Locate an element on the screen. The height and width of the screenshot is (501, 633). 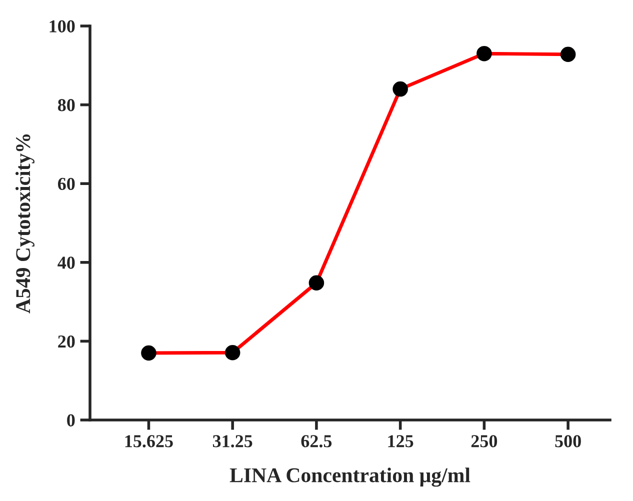
x-tick-label: 62.5 is located at coordinates (316, 441).